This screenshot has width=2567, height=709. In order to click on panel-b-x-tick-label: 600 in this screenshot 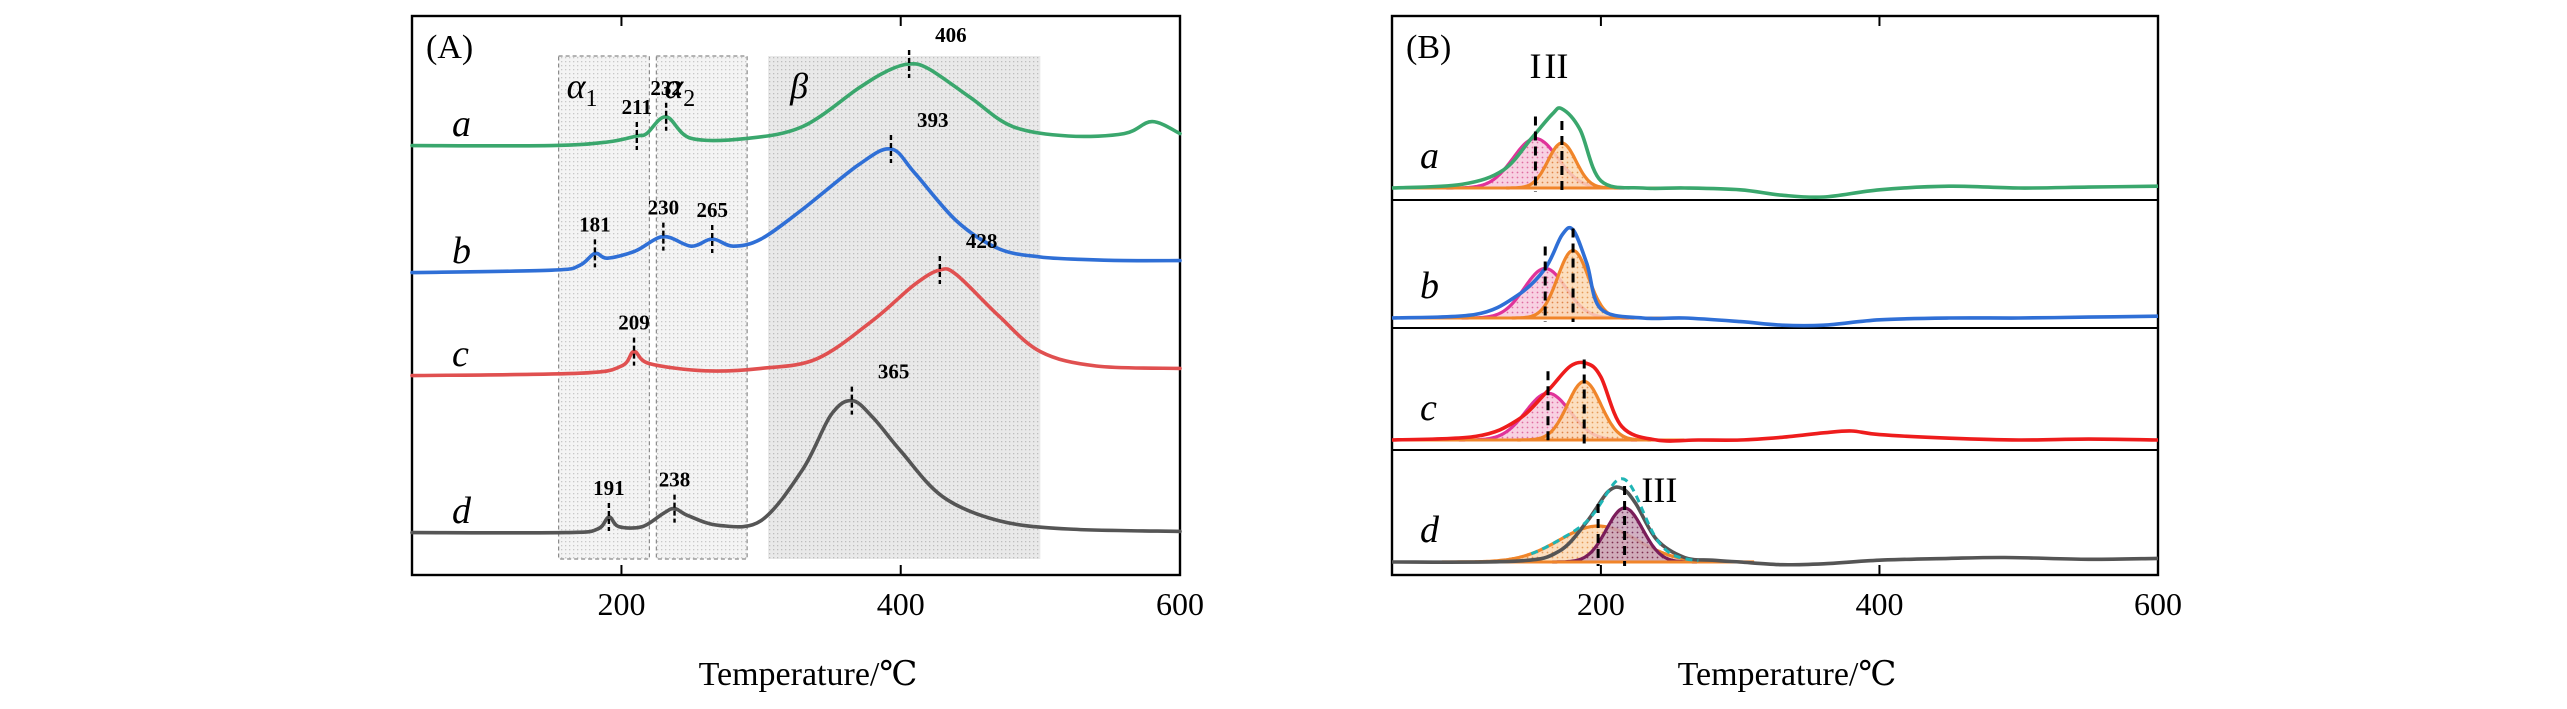, I will do `click(2158, 604)`.